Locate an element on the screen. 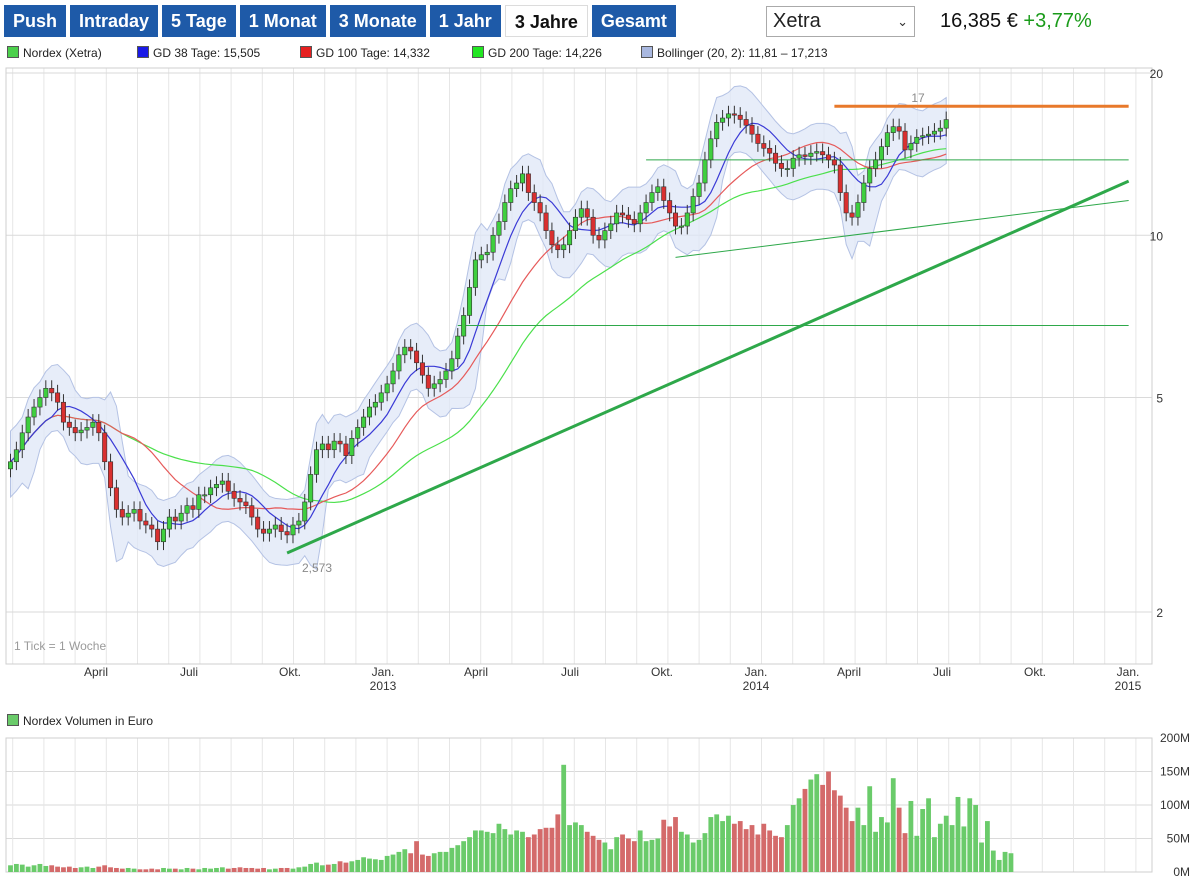 This screenshot has height=881, width=1195. tab-1-jahr: 1 Jahr is located at coordinates (465, 21).